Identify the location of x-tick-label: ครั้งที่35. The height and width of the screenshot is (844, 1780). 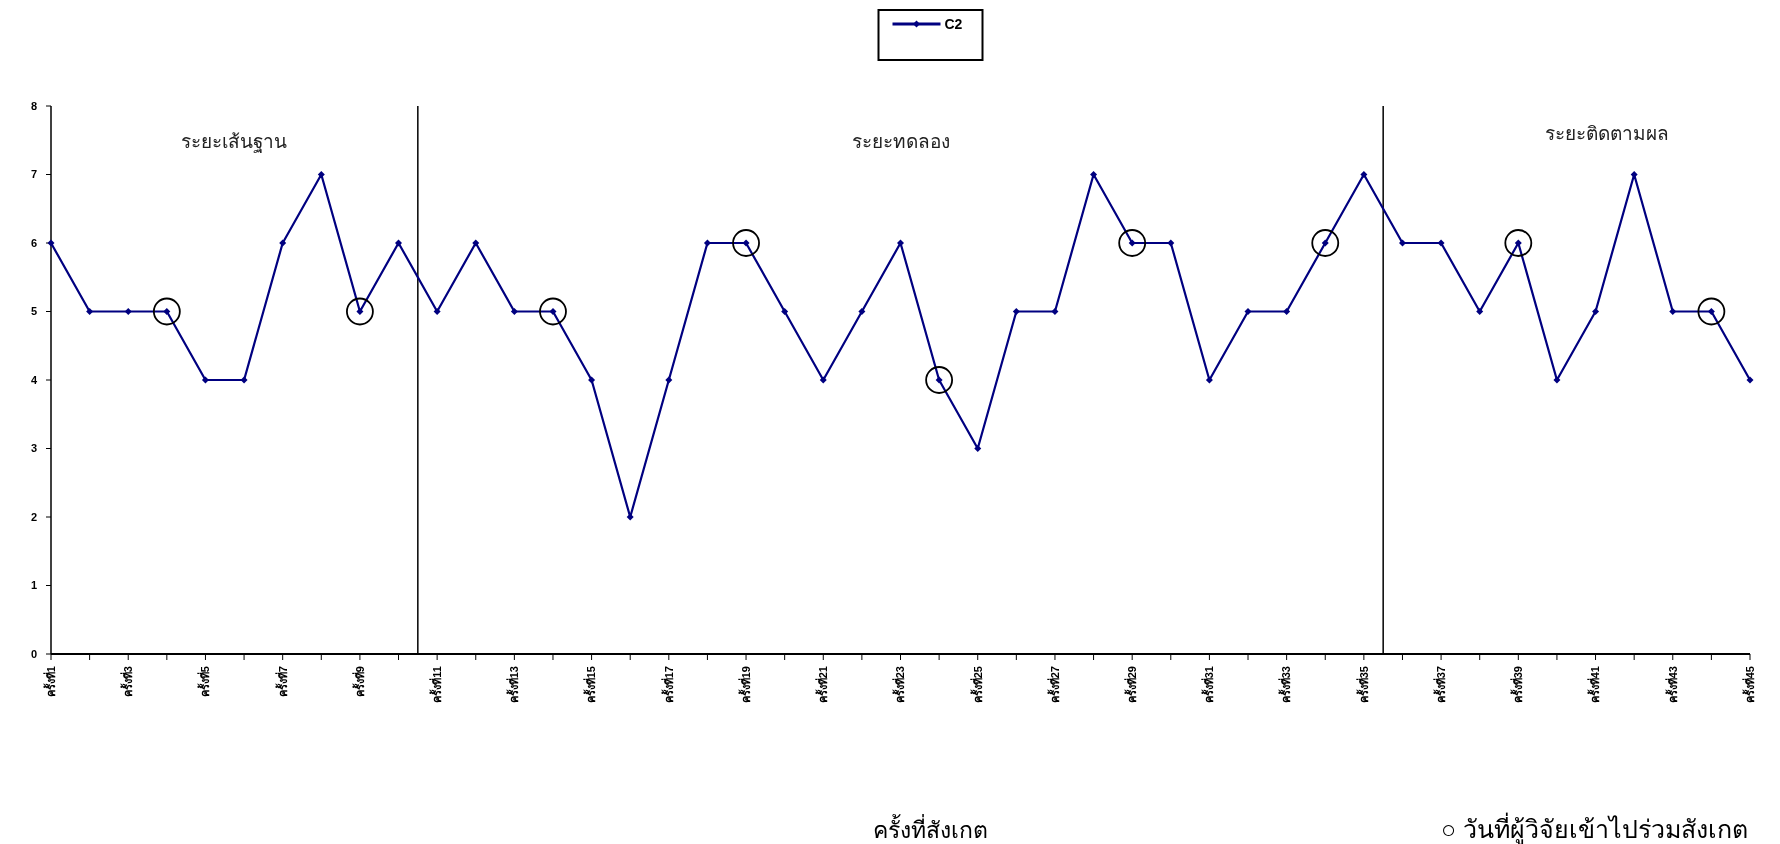
(1362, 685).